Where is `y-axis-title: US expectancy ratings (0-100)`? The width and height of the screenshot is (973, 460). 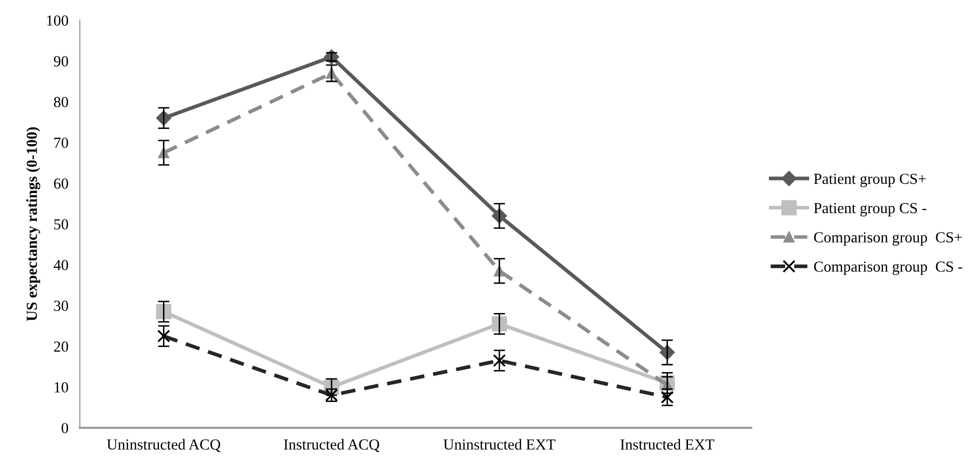 y-axis-title: US expectancy ratings (0-100) is located at coordinates (33, 224).